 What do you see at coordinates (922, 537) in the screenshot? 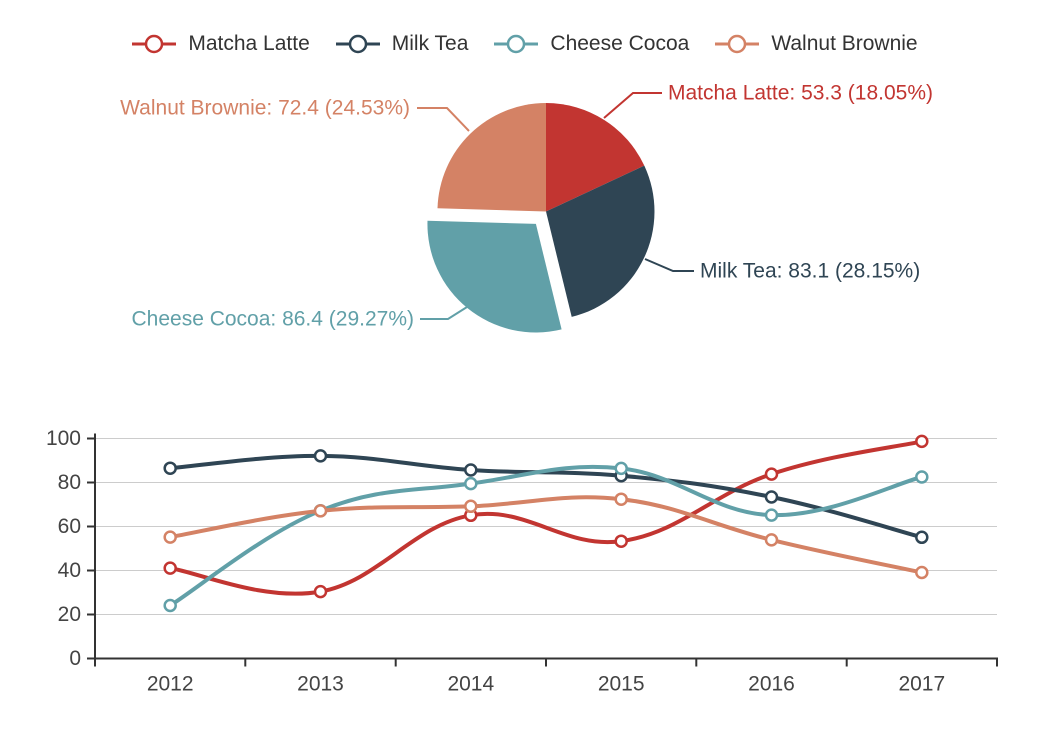
I see `data-point-milk-tea-2017` at bounding box center [922, 537].